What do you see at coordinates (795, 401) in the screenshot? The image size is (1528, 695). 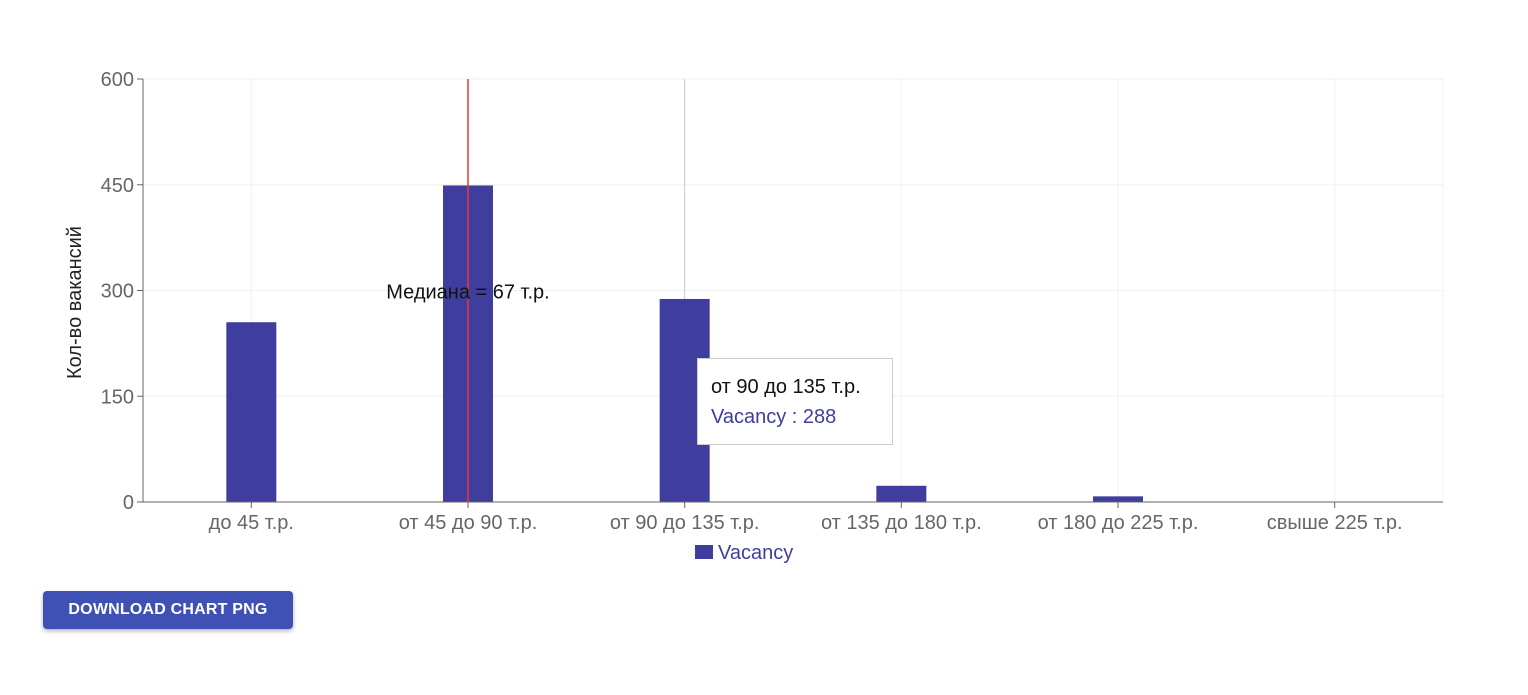 I see `chart-tooltip: от 90 до 135 т.р. Vacancy : 288` at bounding box center [795, 401].